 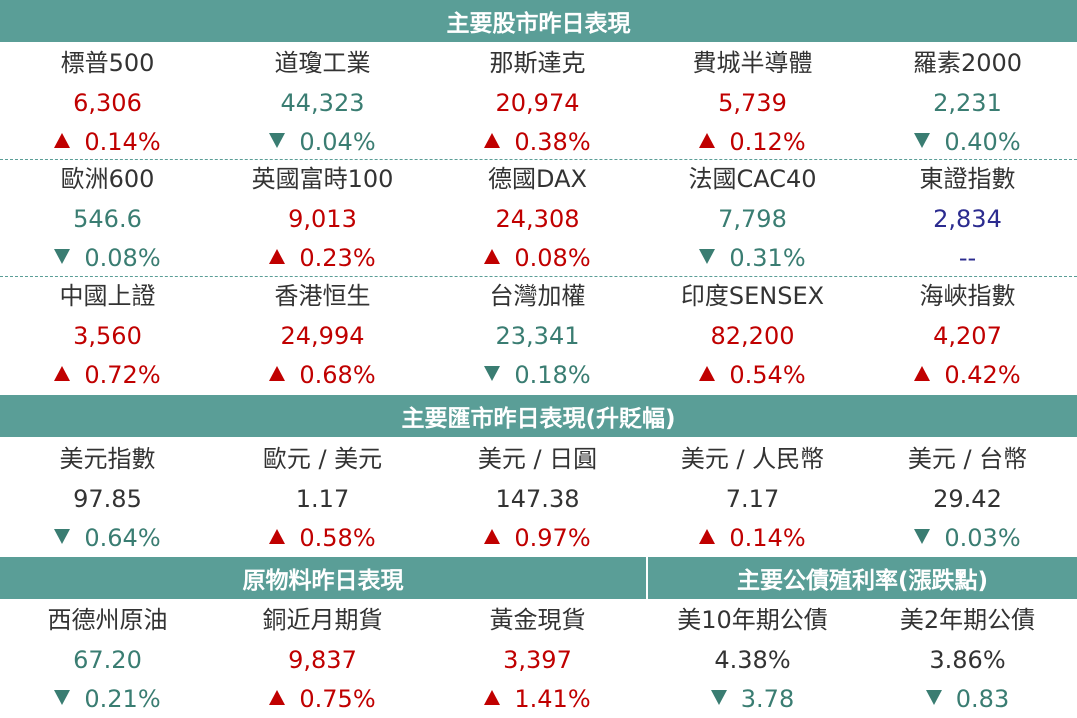 What do you see at coordinates (752, 63) in the screenshot?
I see `stock-name: 費城半導體` at bounding box center [752, 63].